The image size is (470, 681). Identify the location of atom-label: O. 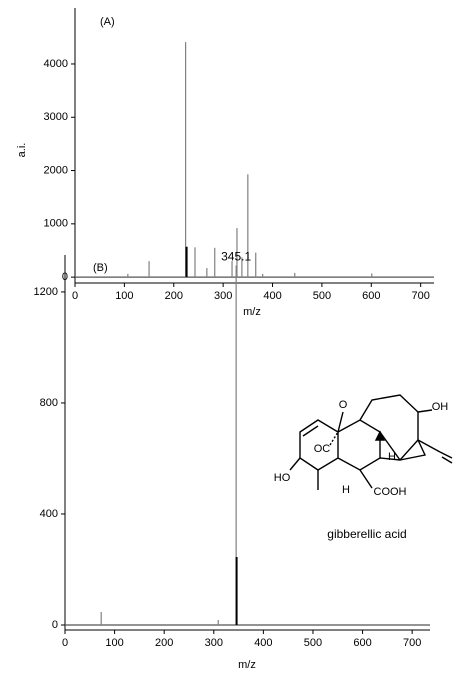
(343, 405).